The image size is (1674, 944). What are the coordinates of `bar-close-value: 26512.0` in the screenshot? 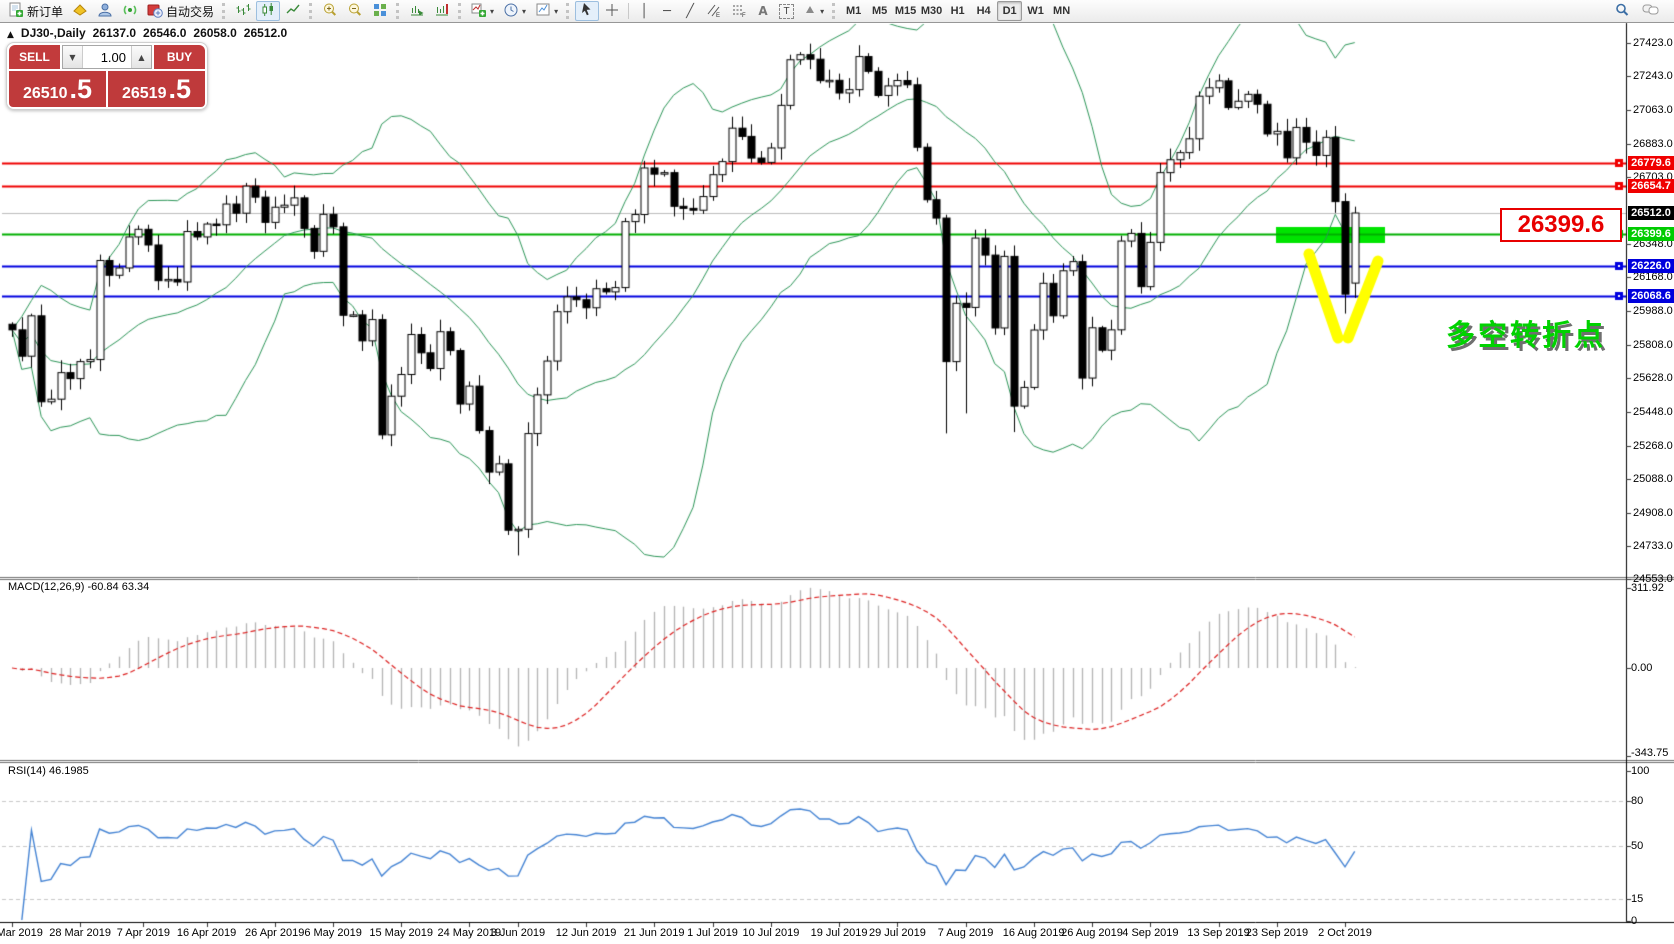 It's located at (265, 33).